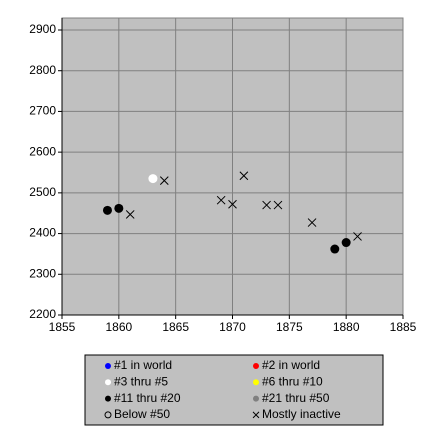 The height and width of the screenshot is (441, 423). I want to click on legend-box, so click(234, 390).